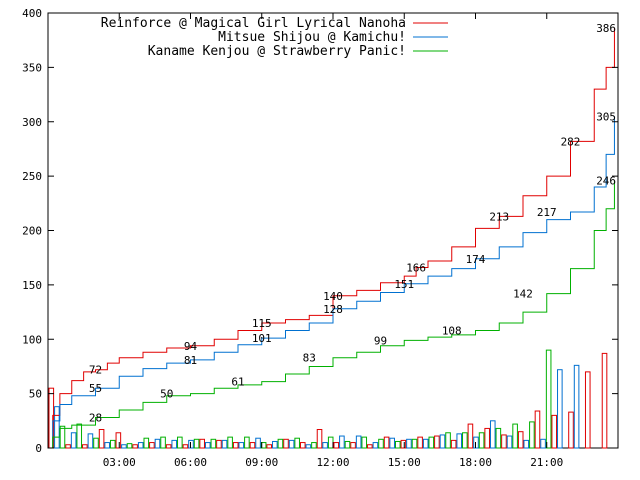 Image resolution: width=640 pixels, height=480 pixels. What do you see at coordinates (262, 323) in the screenshot?
I see `data-label: 115` at bounding box center [262, 323].